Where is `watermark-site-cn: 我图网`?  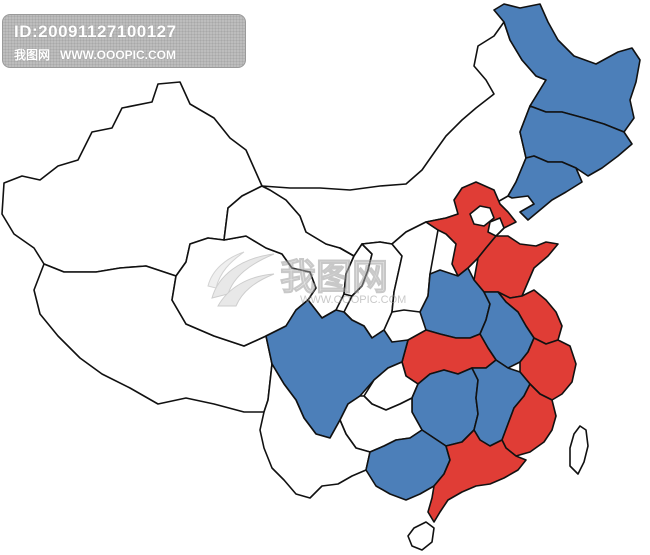
watermark-site-cn: 我图网 is located at coordinates (32, 55).